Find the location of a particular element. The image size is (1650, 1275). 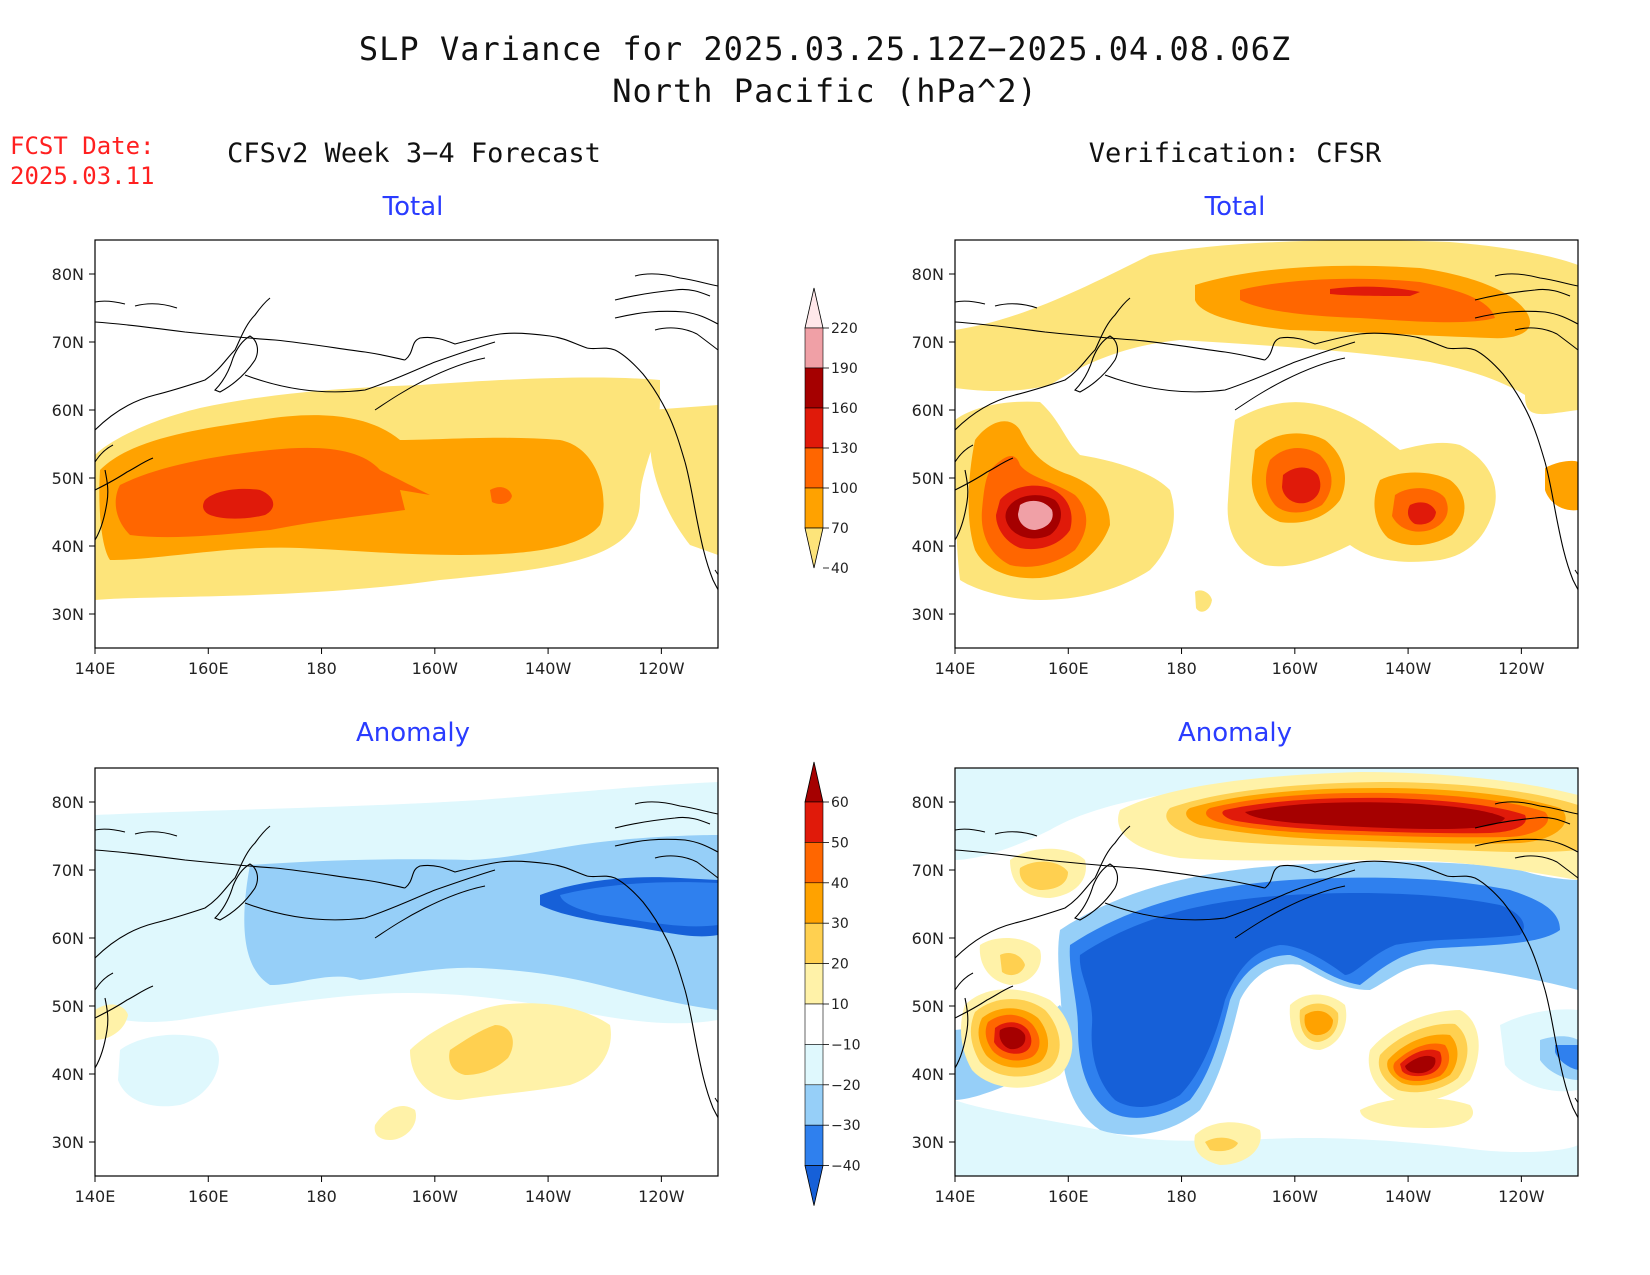

colorbar-label: −30 is located at coordinates (846, 1126).